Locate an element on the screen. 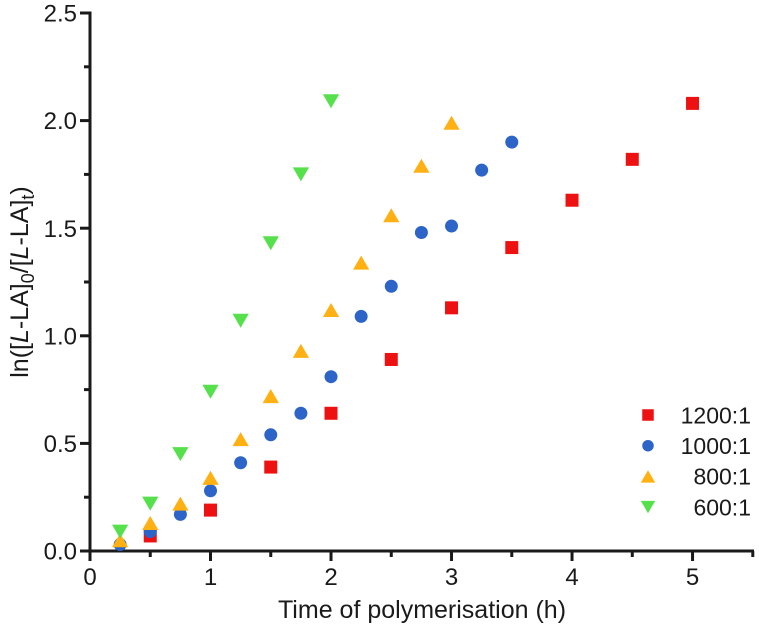 This screenshot has height=638, width=759. legend-item: 600:1 is located at coordinates (695, 507).